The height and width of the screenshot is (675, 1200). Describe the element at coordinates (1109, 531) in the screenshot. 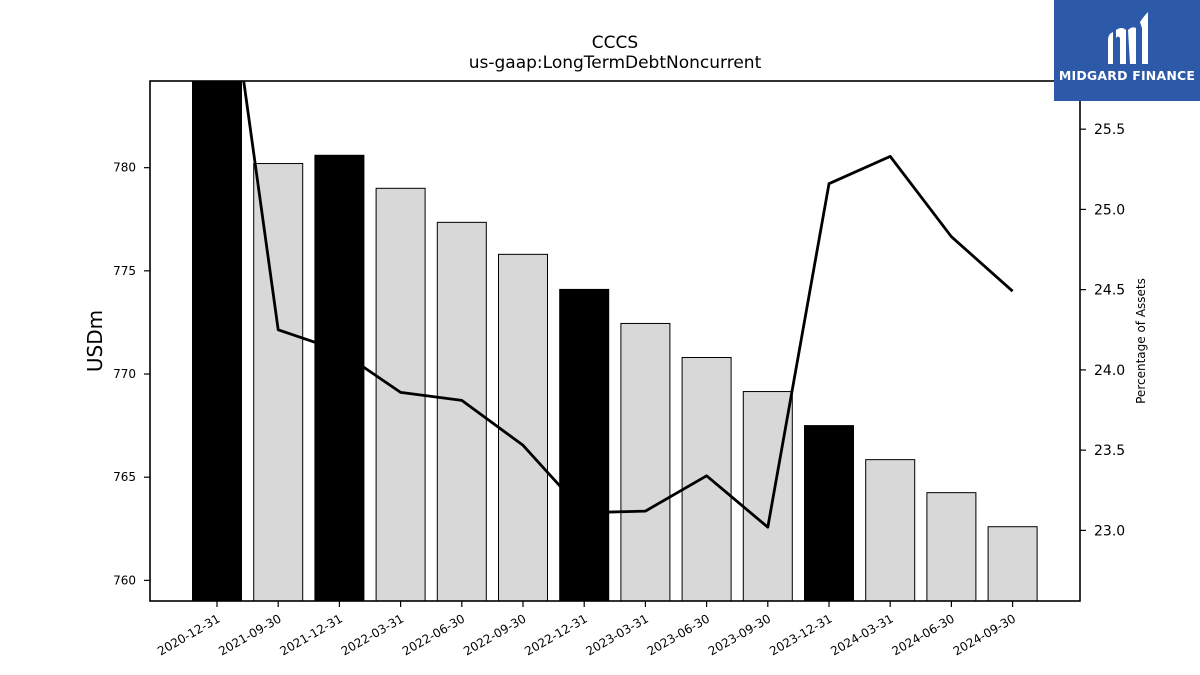

I see `y-right-tick-label: 23.0` at that location.